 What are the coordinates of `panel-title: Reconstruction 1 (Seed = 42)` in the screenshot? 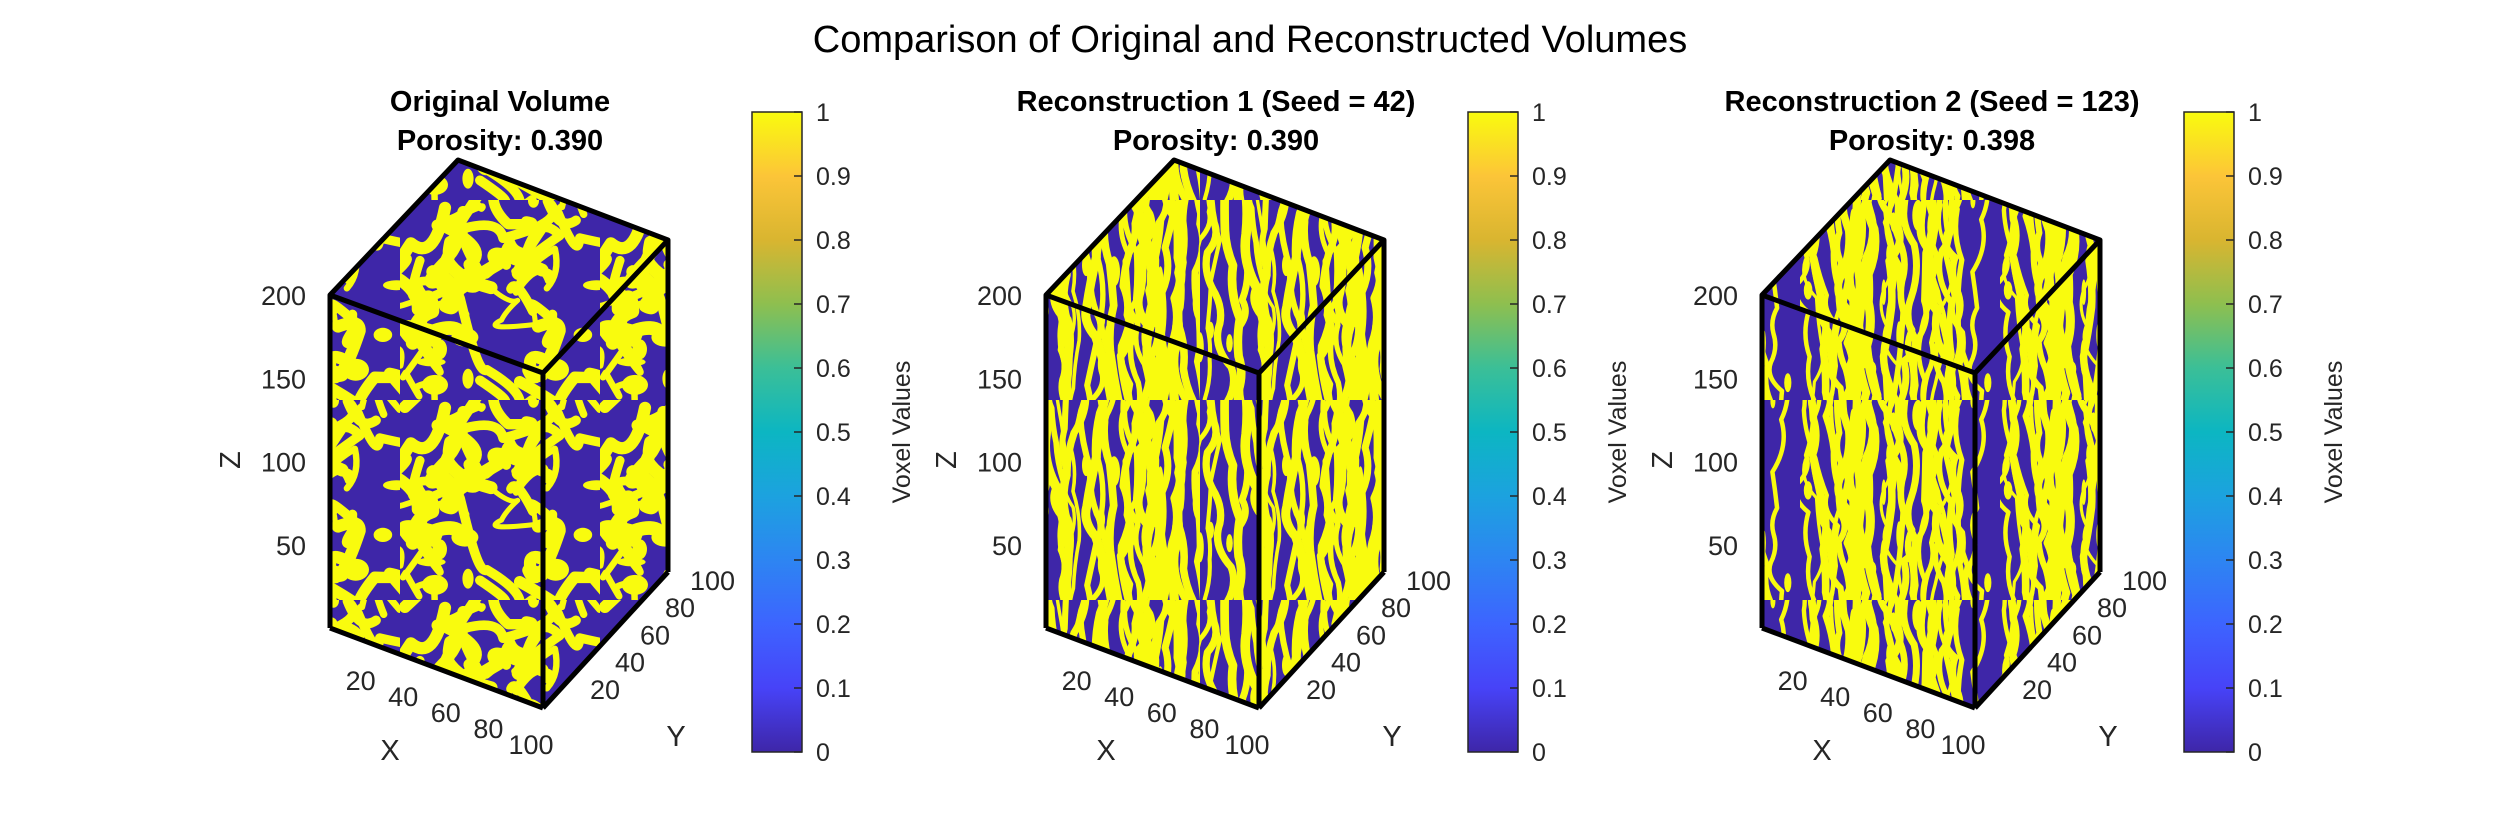 It's located at (1216, 102).